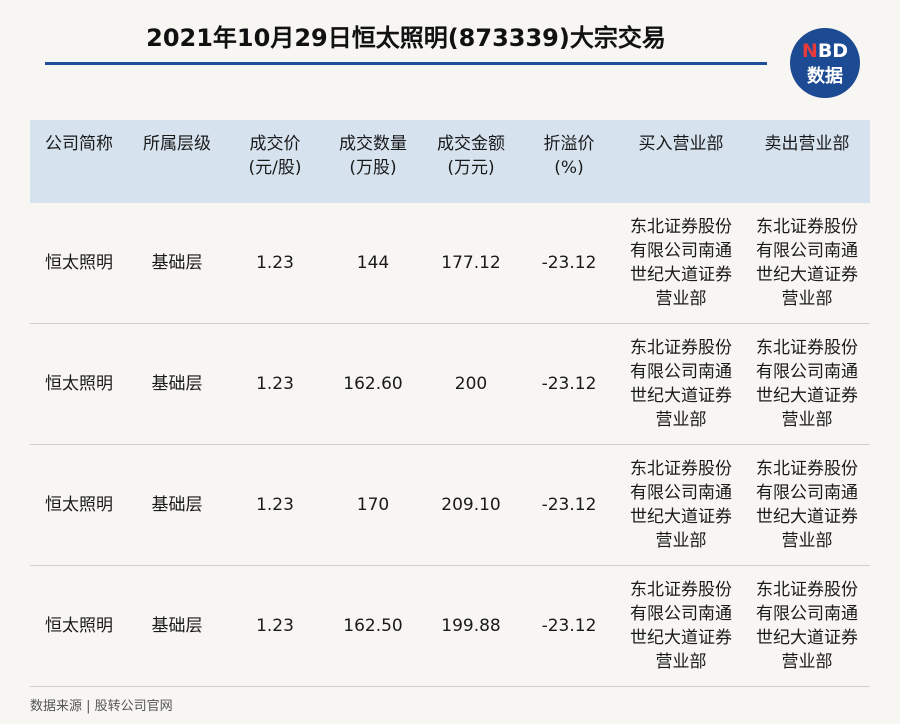 The width and height of the screenshot is (900, 724). Describe the element at coordinates (406, 38) in the screenshot. I see `page-title: 2021年10月29日恒太照明(873339)大宗交易` at that location.